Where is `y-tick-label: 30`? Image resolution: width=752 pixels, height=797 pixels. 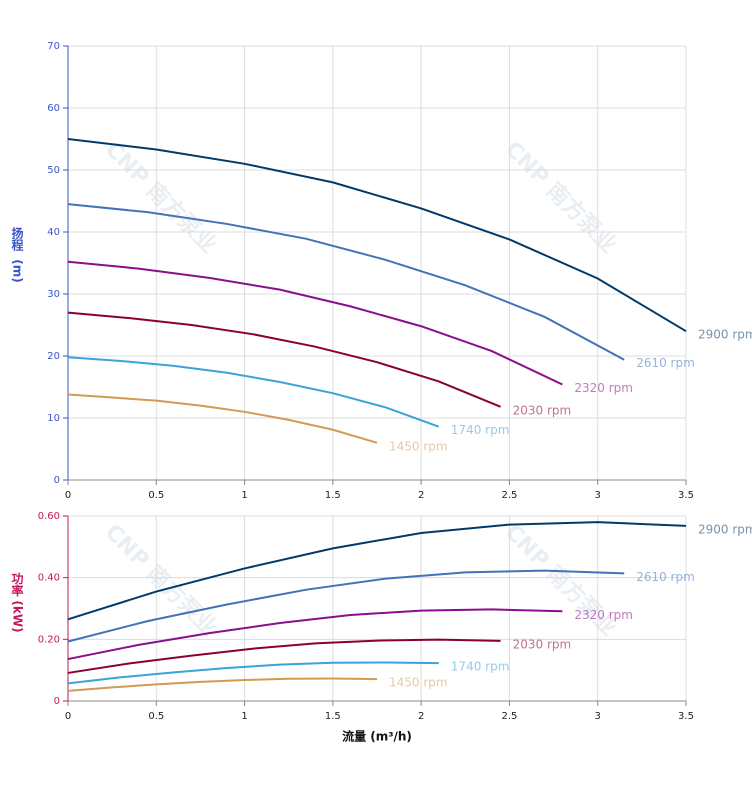
y-tick-label: 30 is located at coordinates (53, 294).